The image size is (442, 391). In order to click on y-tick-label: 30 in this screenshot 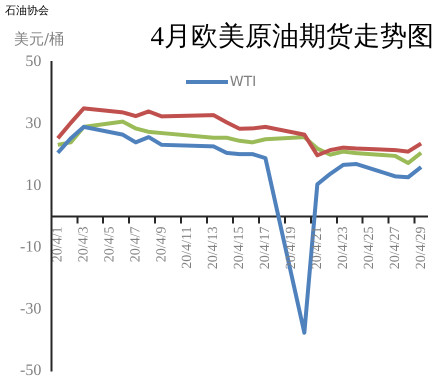, I will do `click(33, 123)`.